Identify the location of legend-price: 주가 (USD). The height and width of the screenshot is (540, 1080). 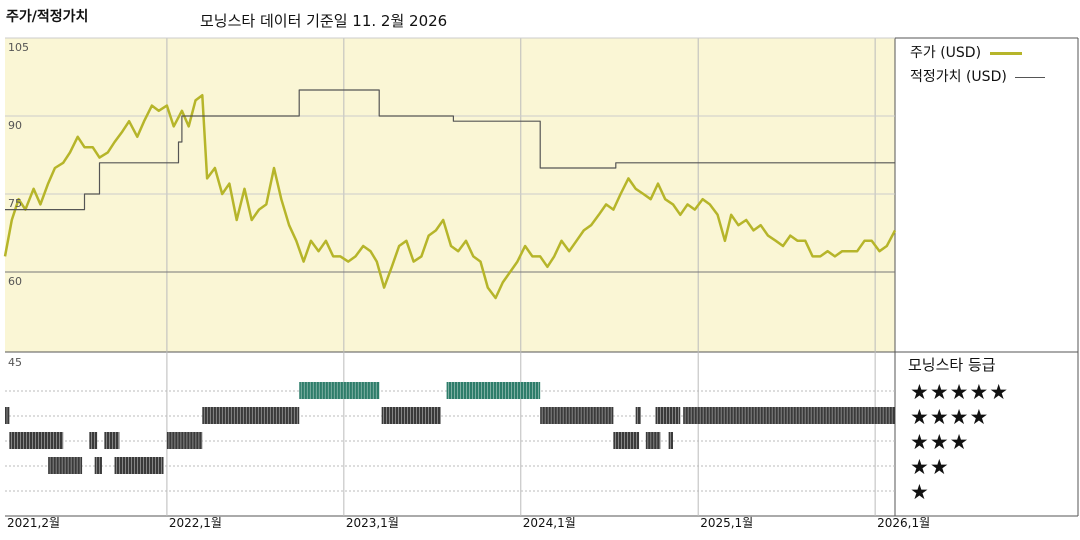
(966, 52).